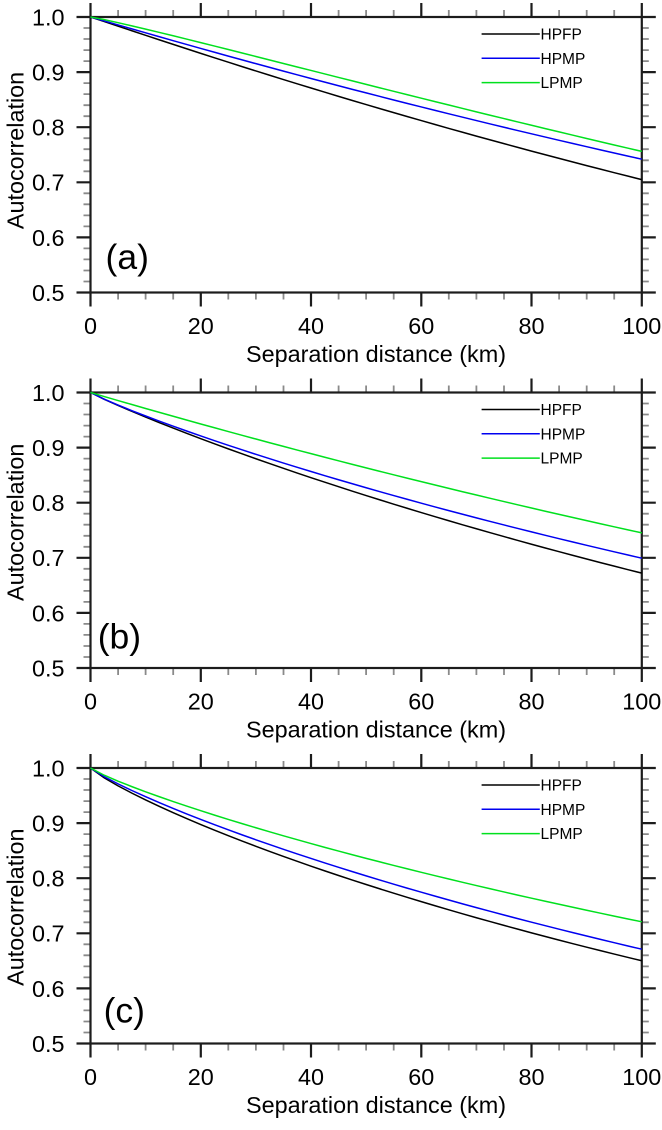 The width and height of the screenshot is (662, 1130). What do you see at coordinates (127, 257) in the screenshot?
I see `svg-text: (a)` at bounding box center [127, 257].